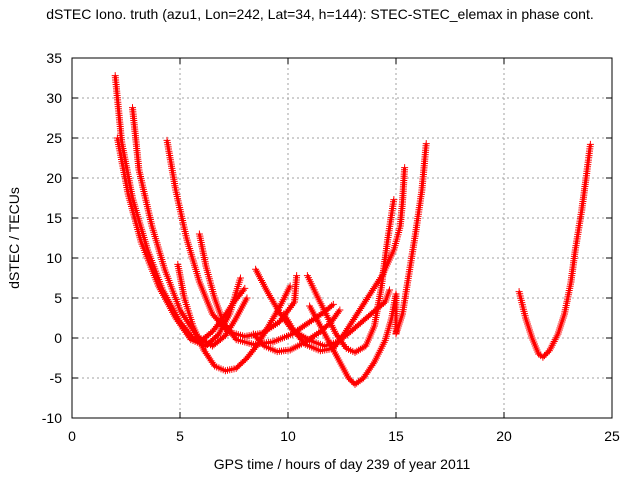 This screenshot has height=480, width=640. I want to click on x-tick-label: 25, so click(612, 436).